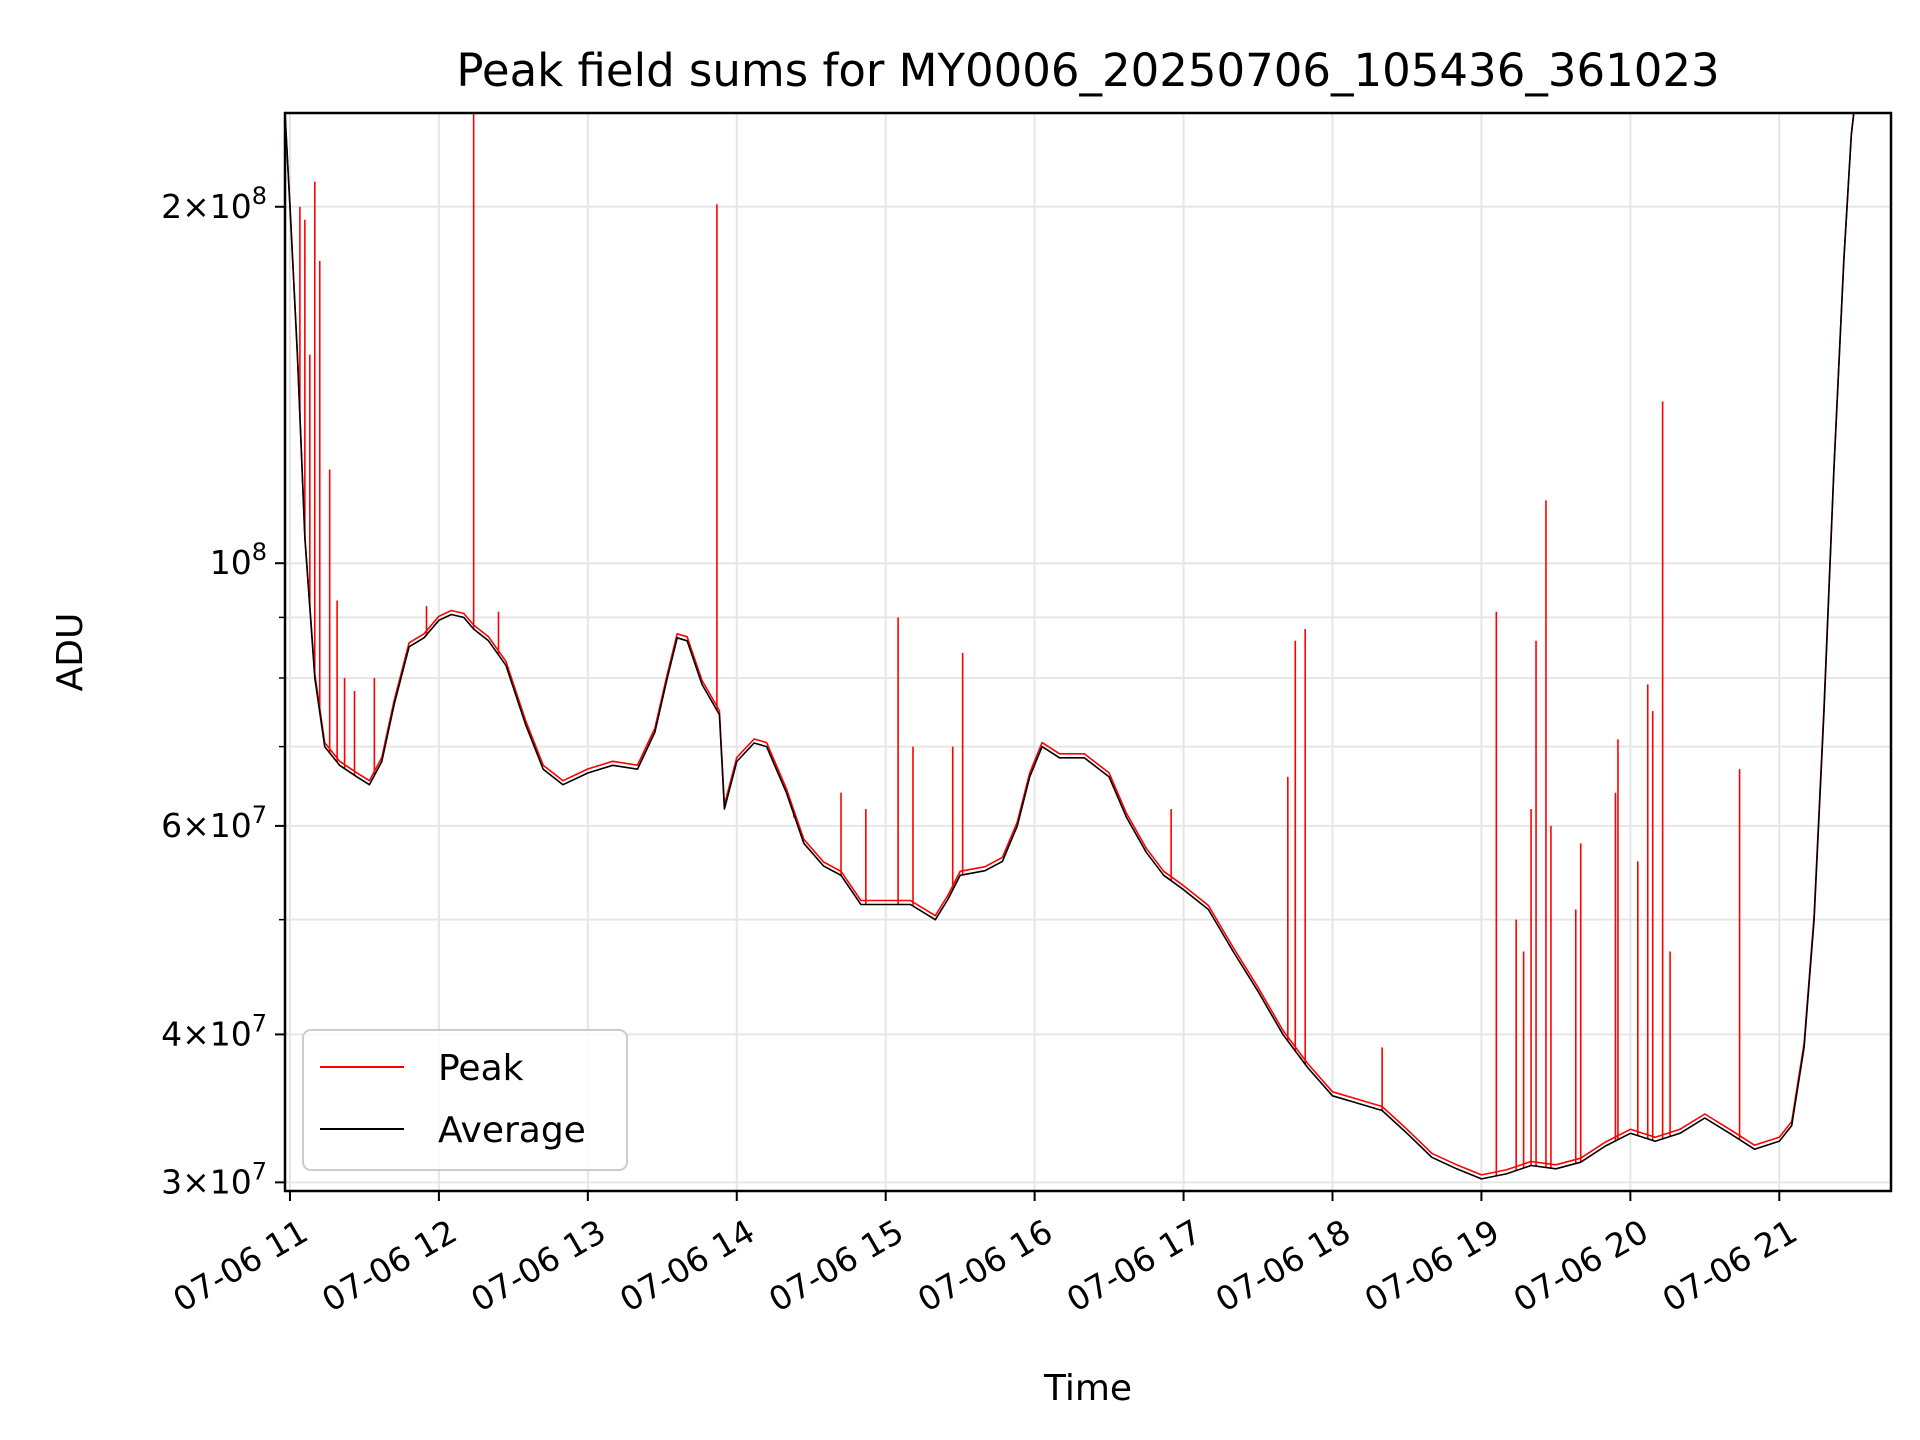 The width and height of the screenshot is (1920, 1440). I want to click on legend-box, so click(465, 1100).